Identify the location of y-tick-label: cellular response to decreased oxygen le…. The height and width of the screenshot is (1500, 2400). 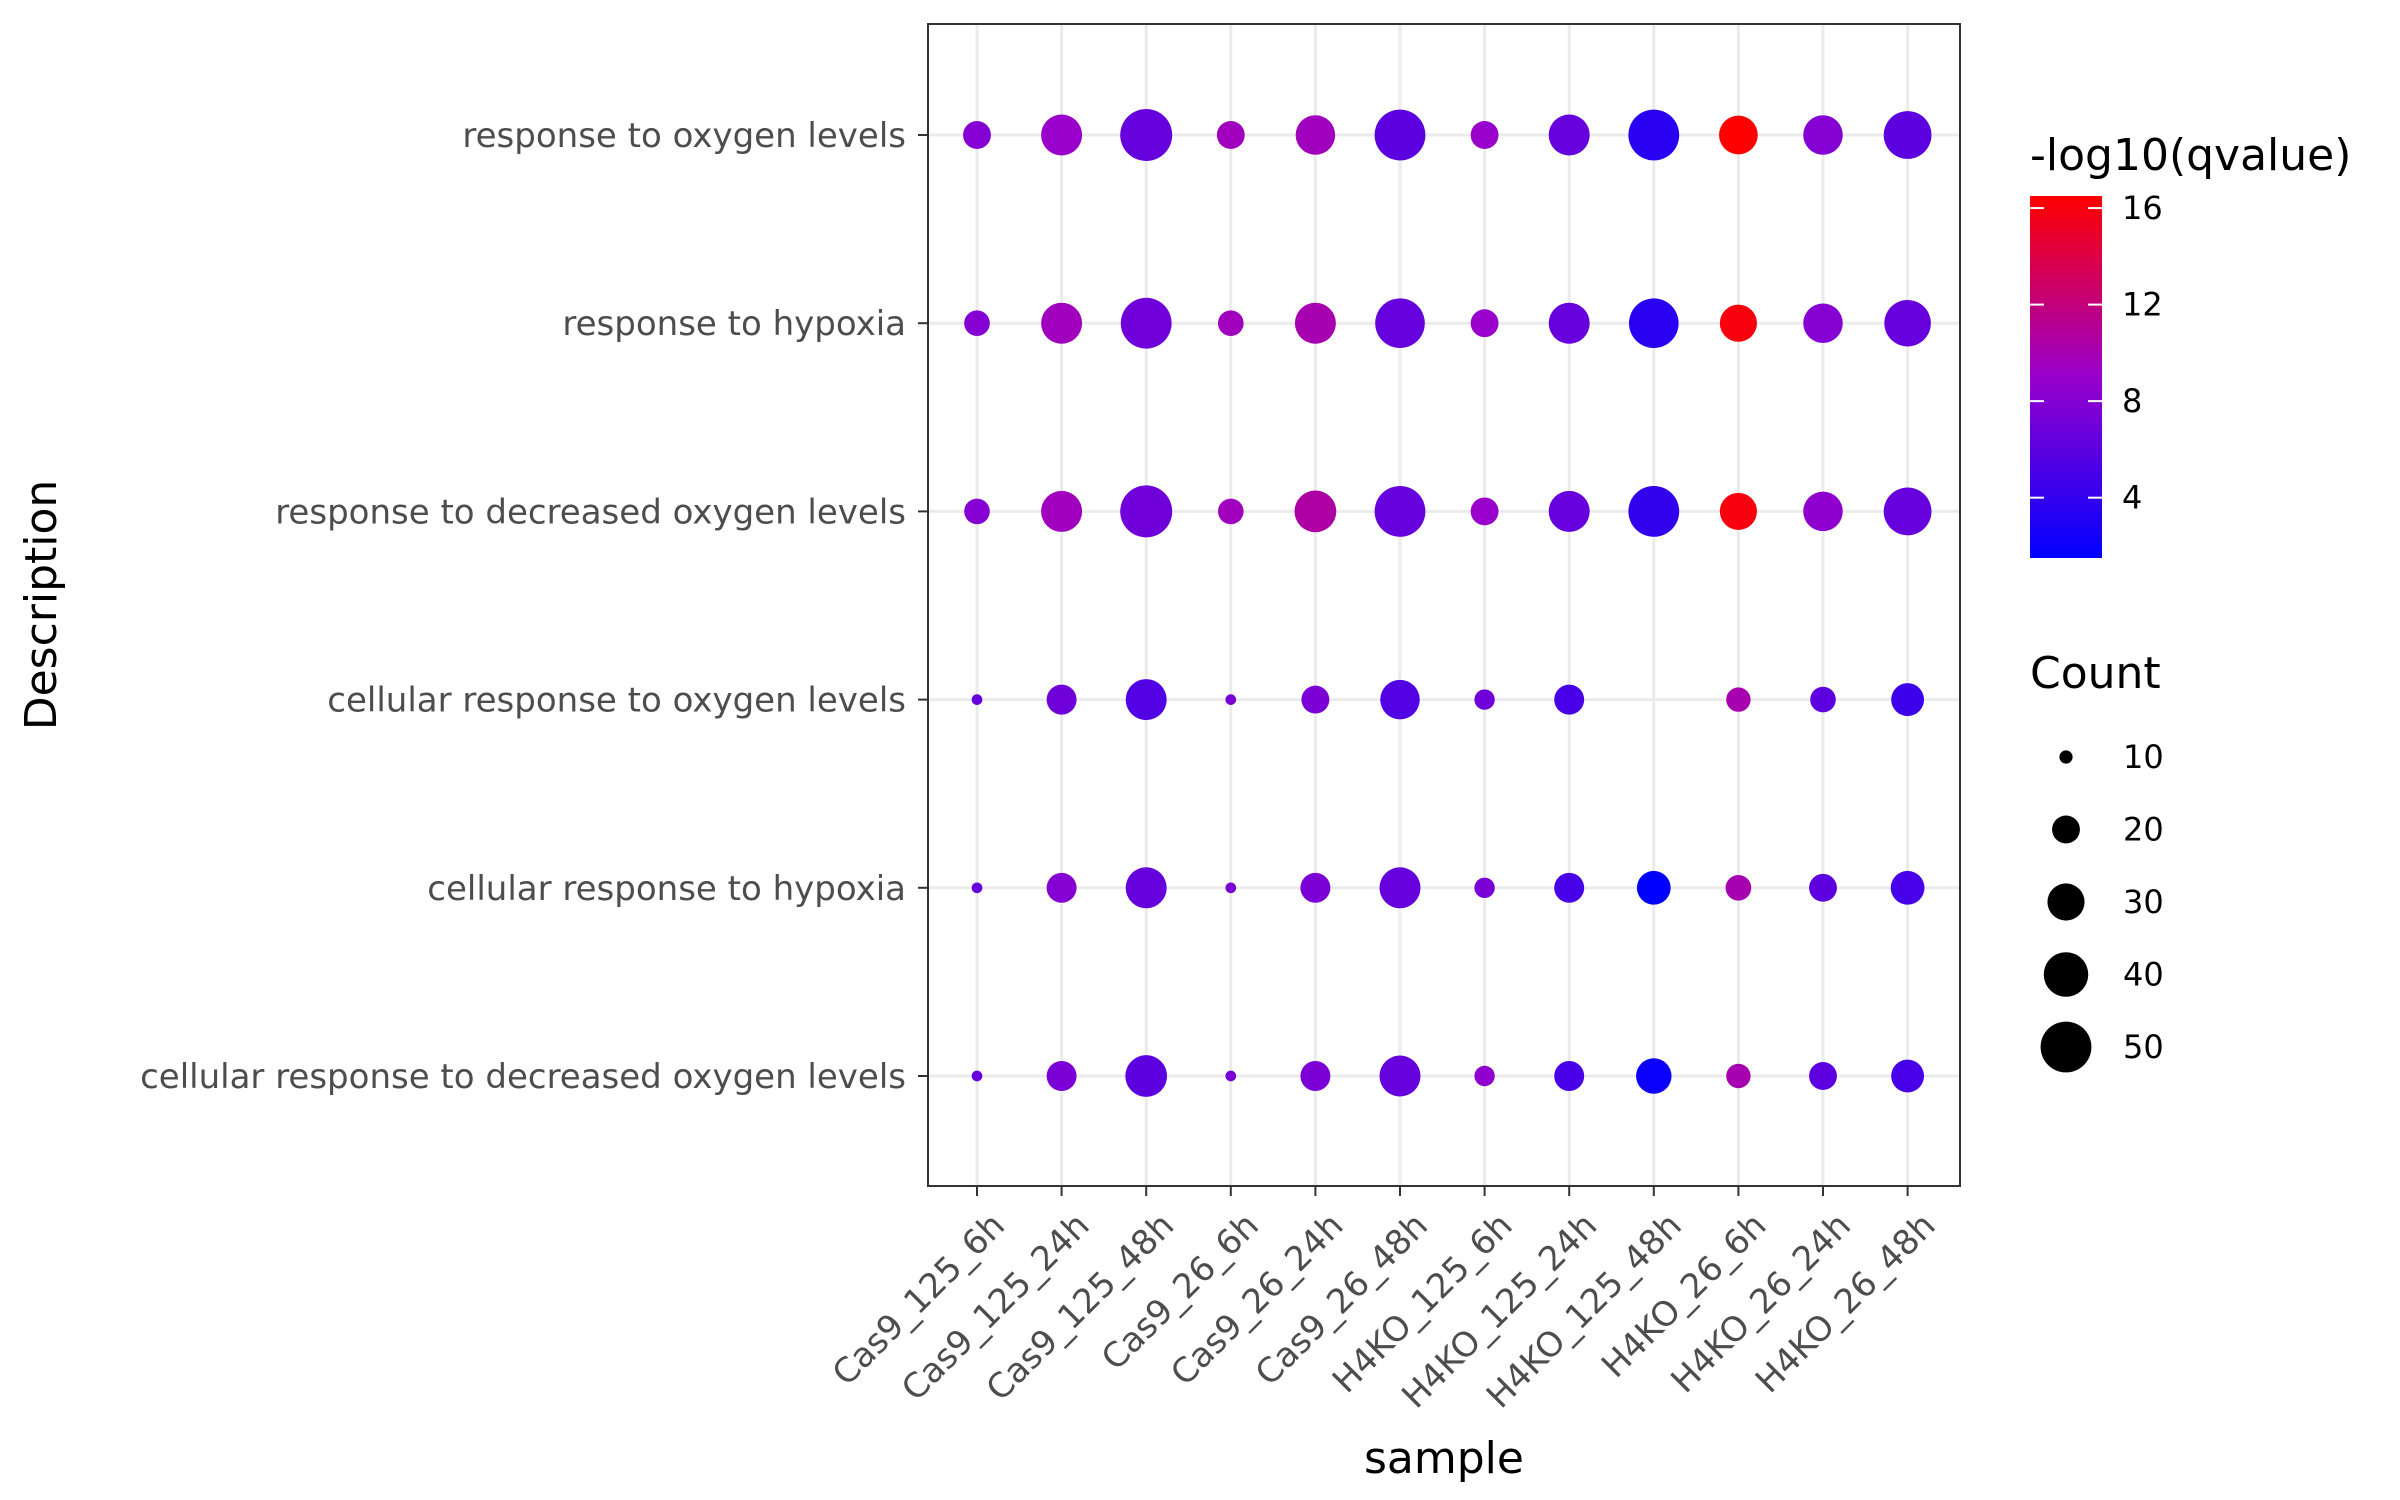
(523, 1077).